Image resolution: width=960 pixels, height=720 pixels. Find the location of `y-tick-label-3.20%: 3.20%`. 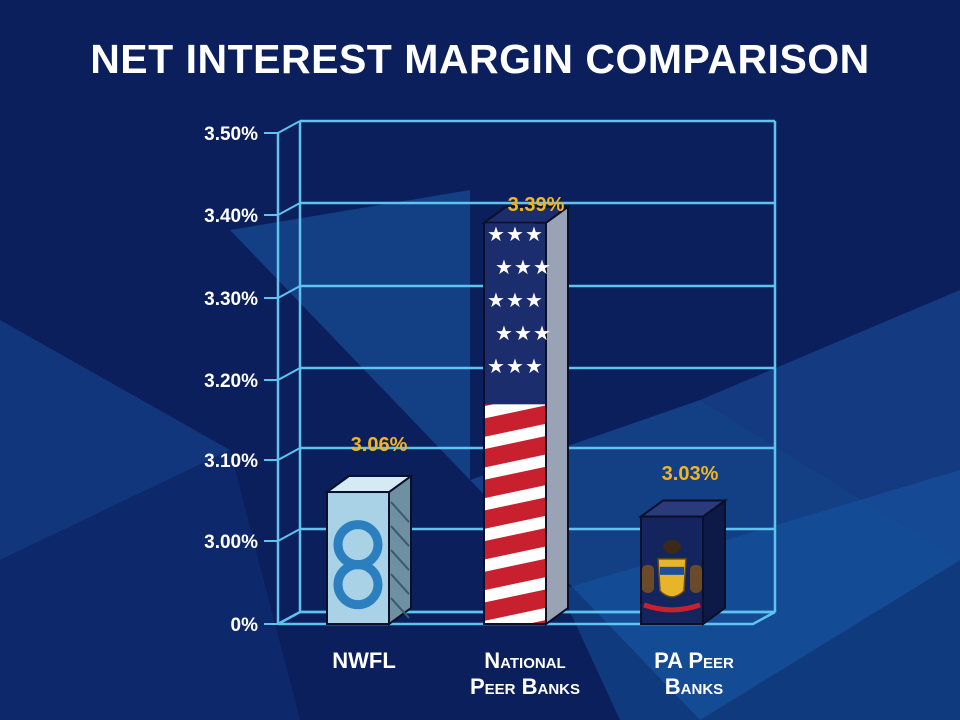

y-tick-label-3.20%: 3.20% is located at coordinates (231, 381).